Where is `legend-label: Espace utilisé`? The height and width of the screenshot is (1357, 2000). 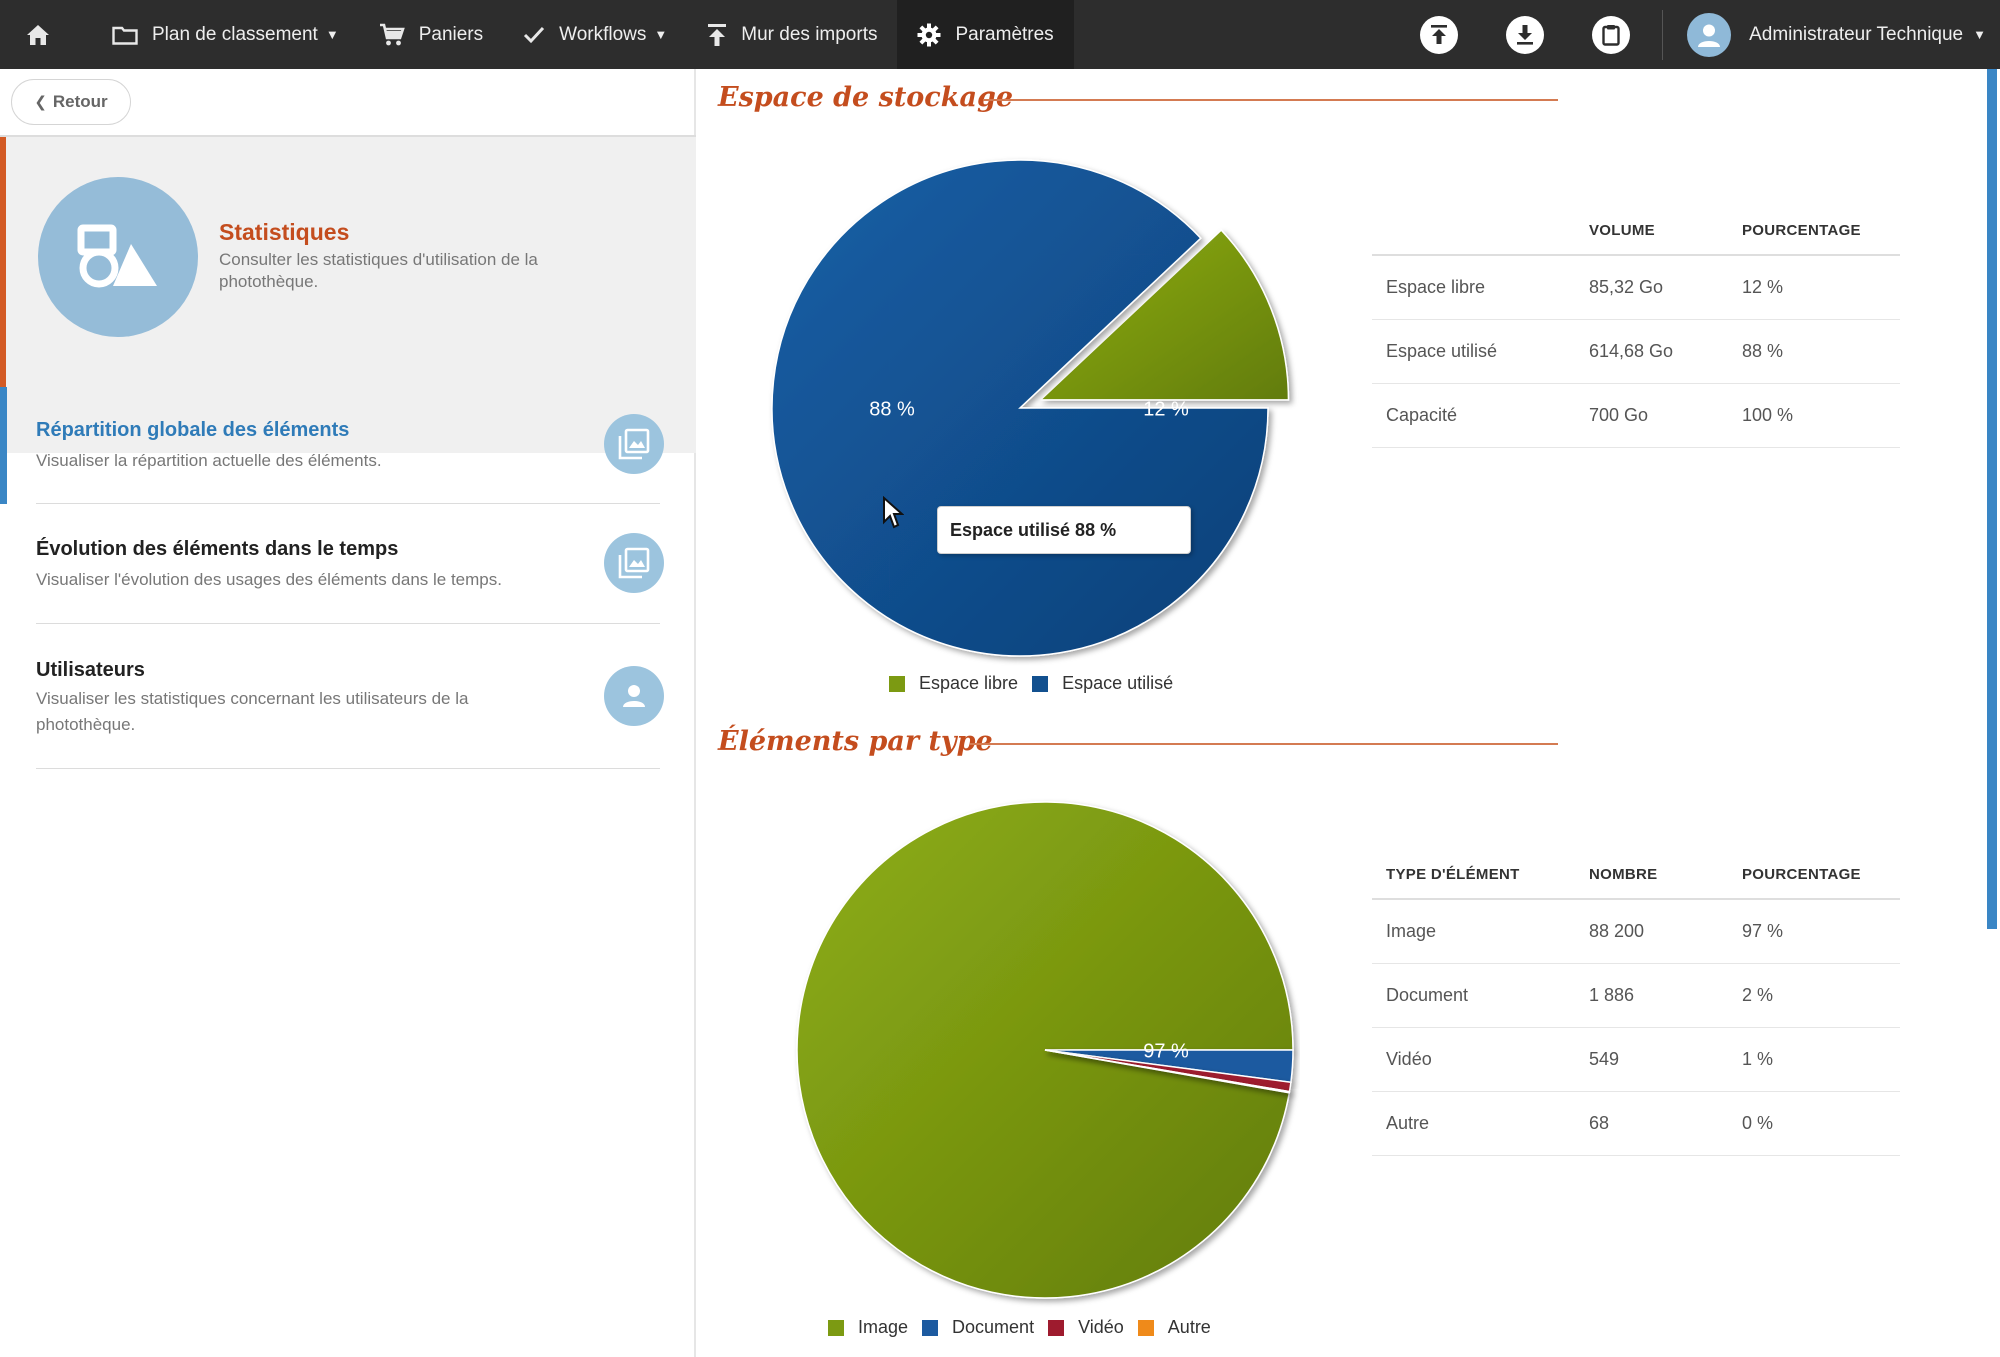
legend-label: Espace utilisé is located at coordinates (1118, 683).